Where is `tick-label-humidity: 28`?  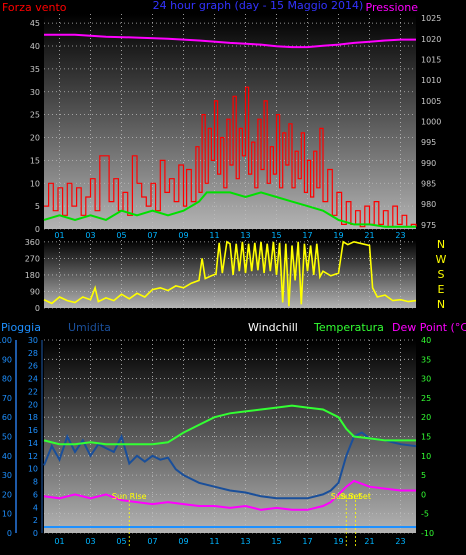 tick-label-humidity: 28 is located at coordinates (33, 353).